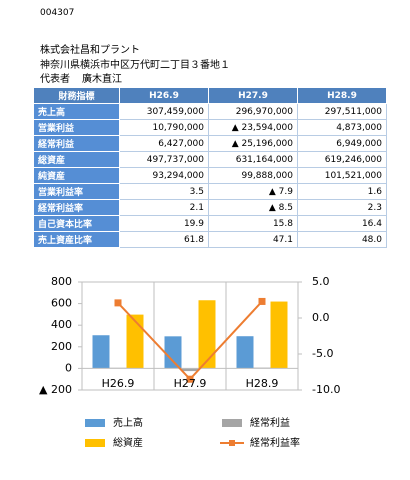 Image resolution: width=410 pixels, height=480 pixels. What do you see at coordinates (270, 422) in the screenshot?
I see `legend-label: 経常利益` at bounding box center [270, 422].